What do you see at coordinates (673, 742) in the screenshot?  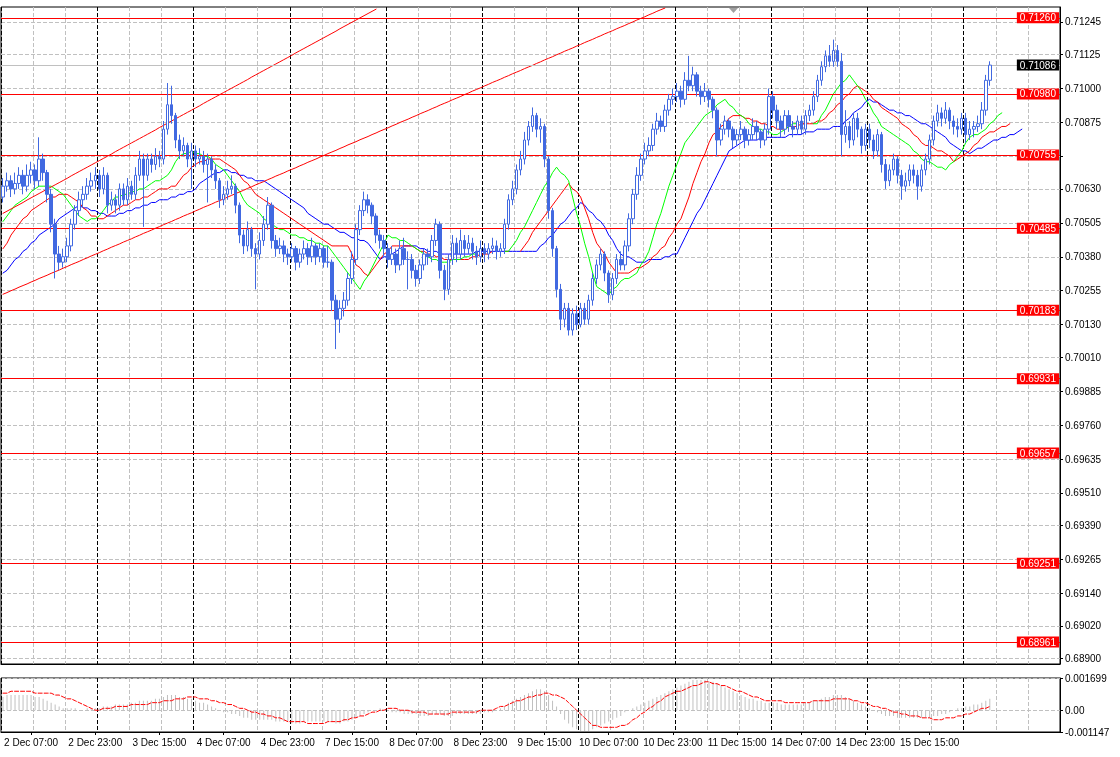 I see `x-tick-label: 10 Dec 23:00` at bounding box center [673, 742].